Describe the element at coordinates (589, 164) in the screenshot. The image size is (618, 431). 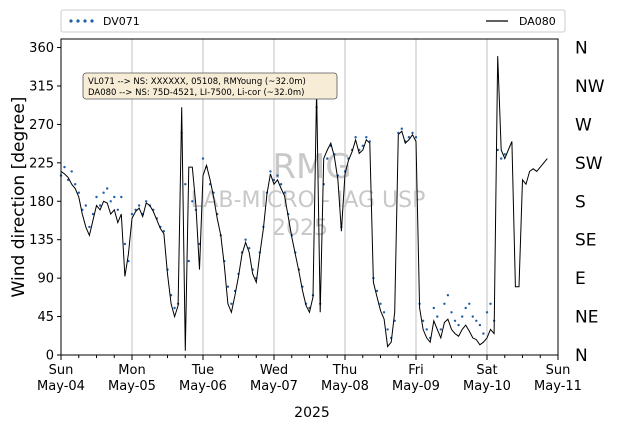
I see `compass-label: SW` at that location.